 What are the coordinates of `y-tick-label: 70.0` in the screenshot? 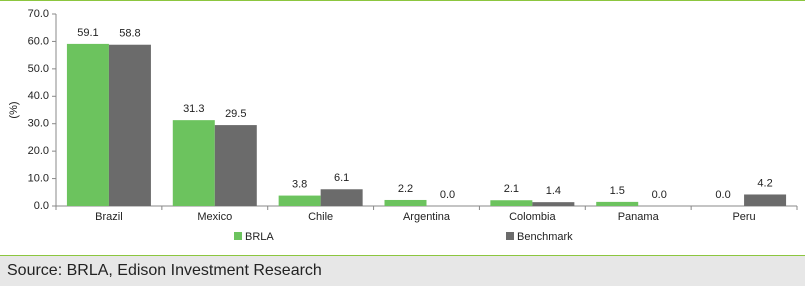 It's located at (38, 14).